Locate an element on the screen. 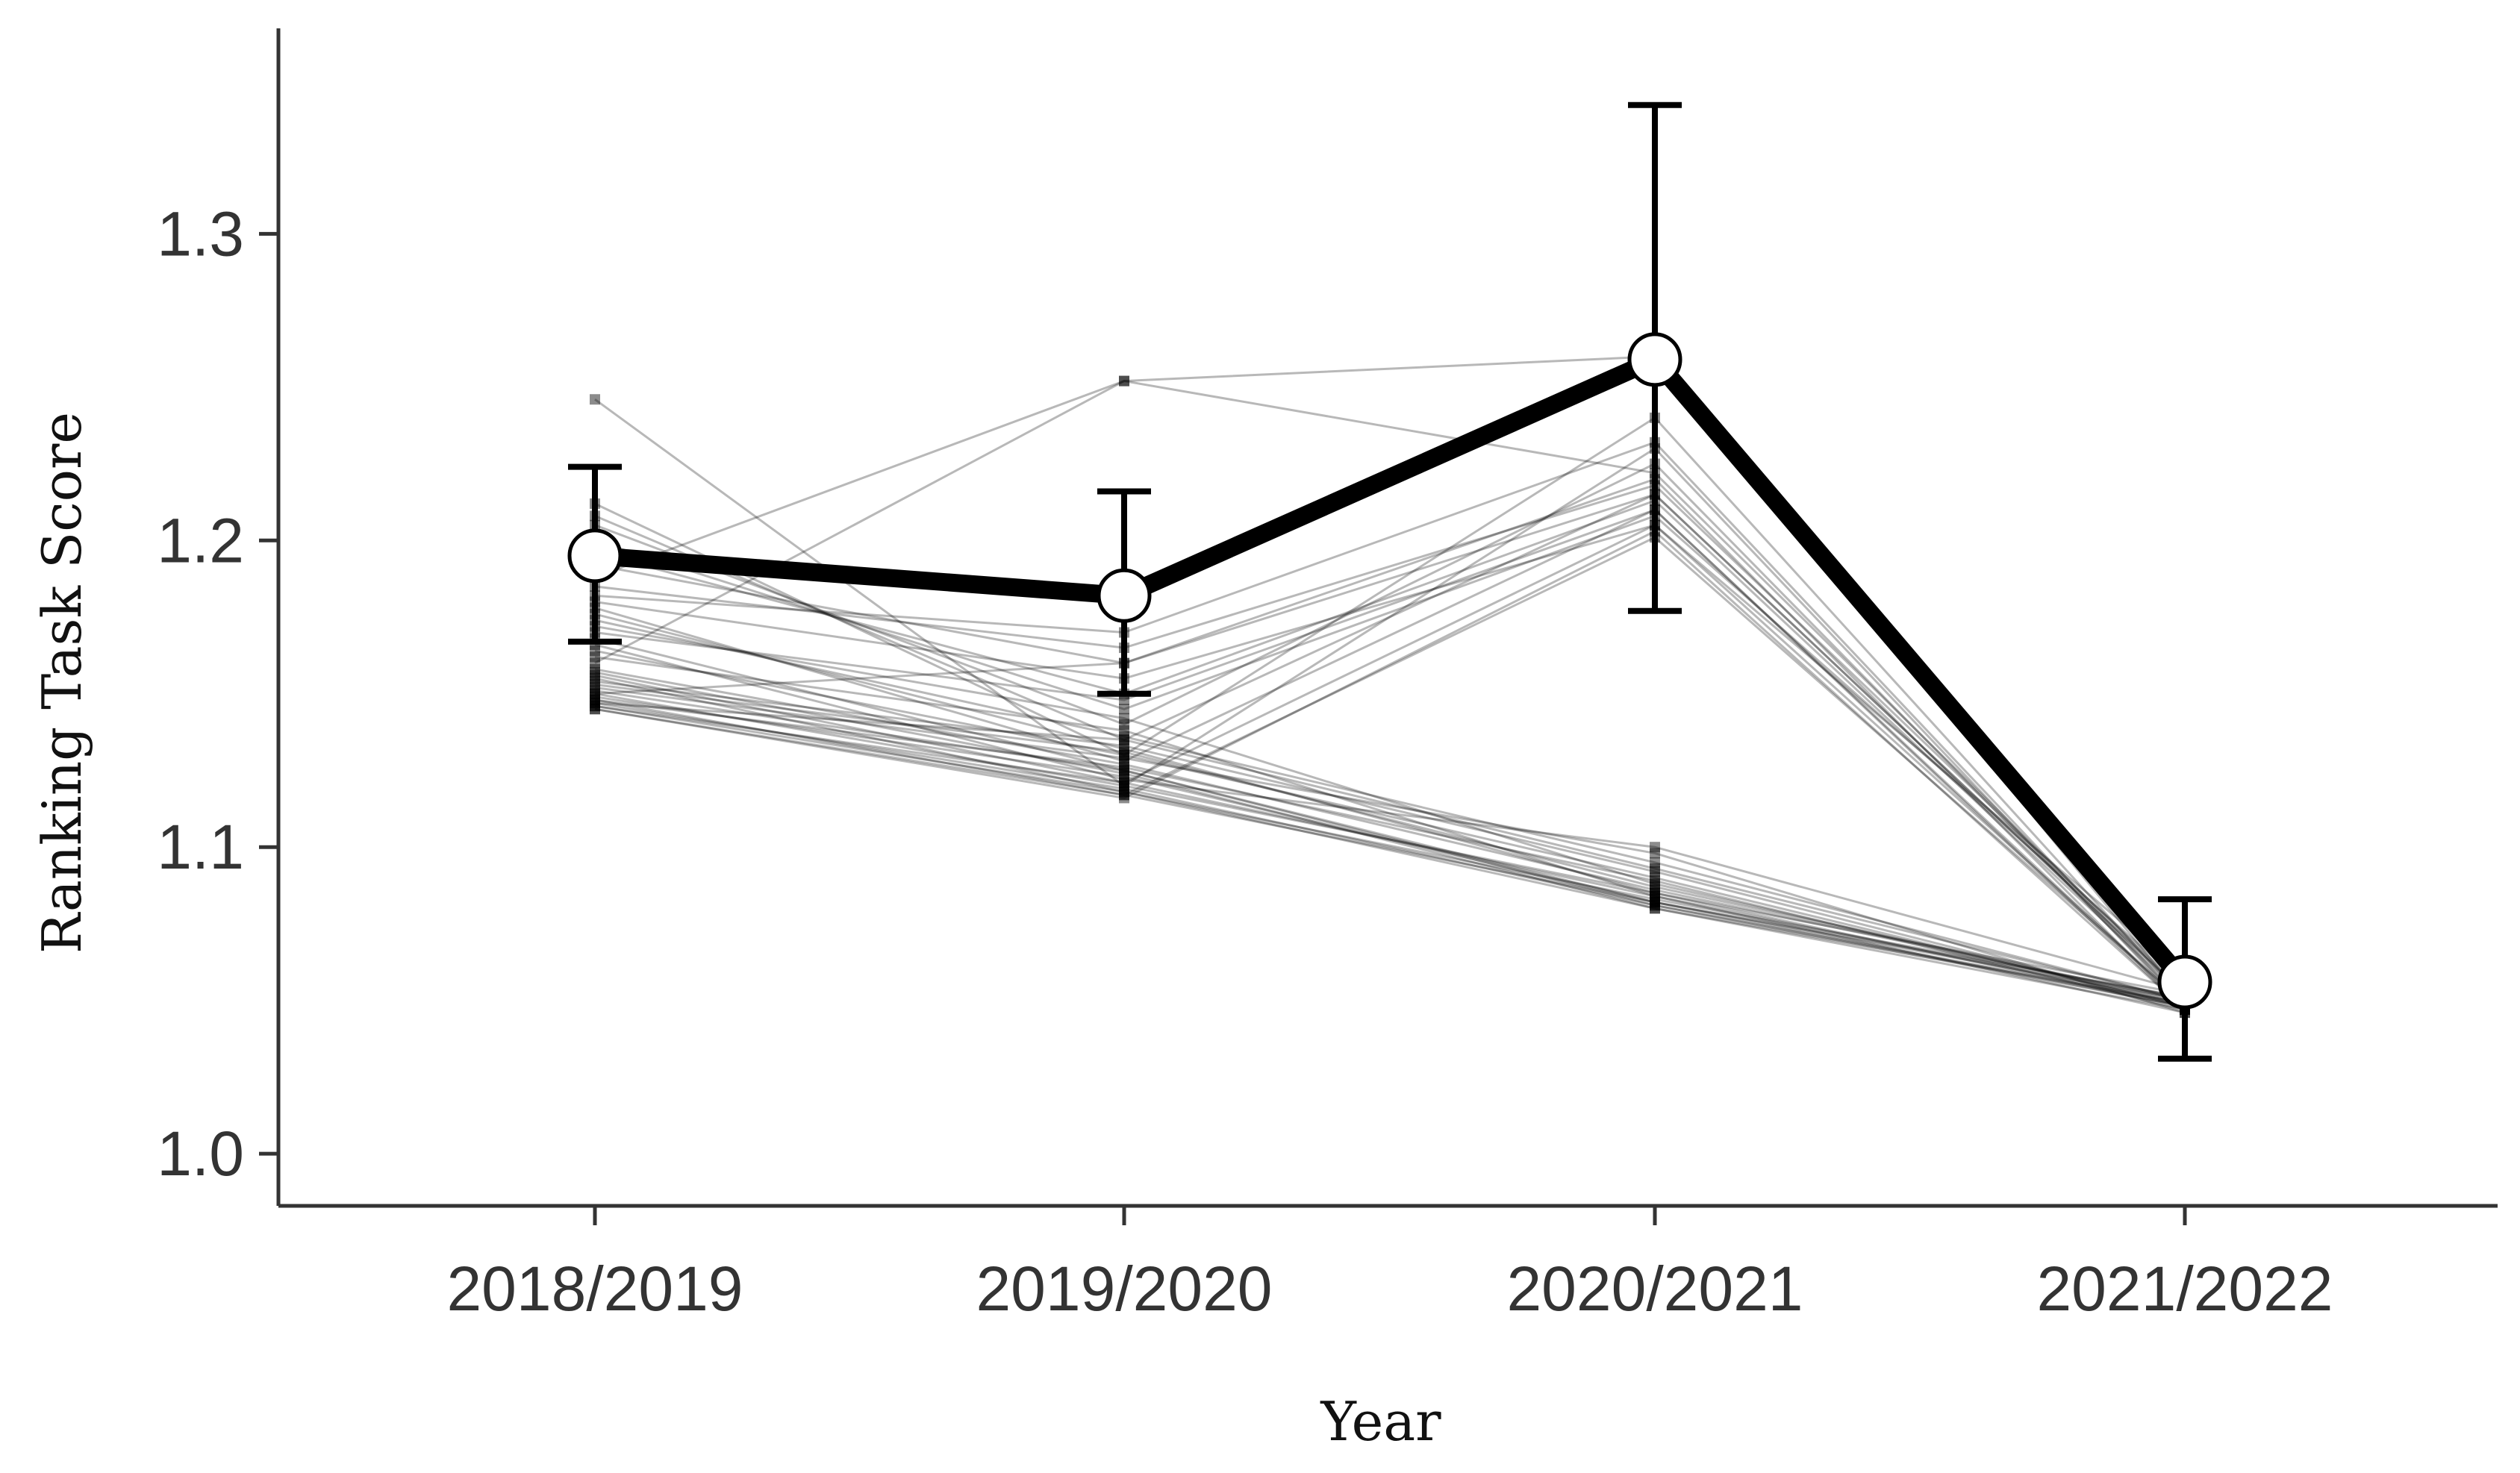 This screenshot has height=1473, width=2520. x-tick-label: 2020/2021 is located at coordinates (1654, 1289).